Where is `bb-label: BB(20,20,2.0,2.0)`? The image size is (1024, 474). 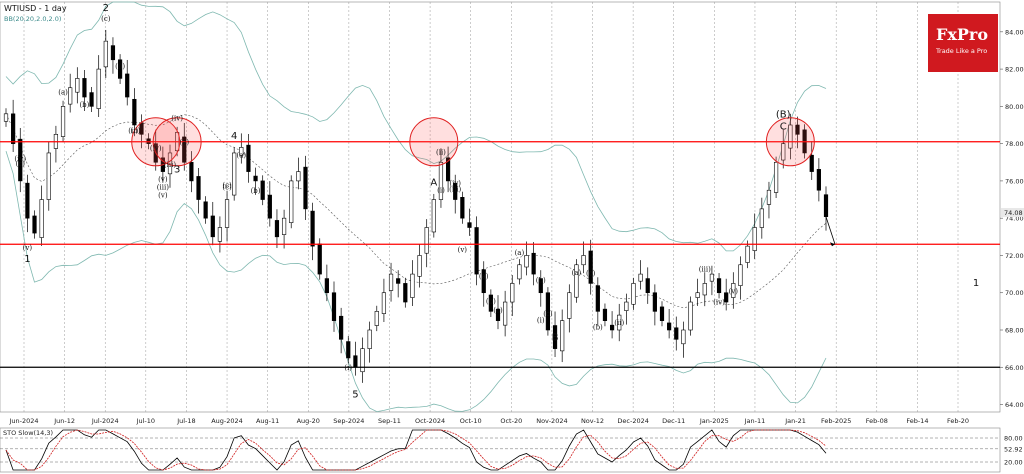
bb-label: BB(20,20,2.0,2.0) is located at coordinates (32, 19).